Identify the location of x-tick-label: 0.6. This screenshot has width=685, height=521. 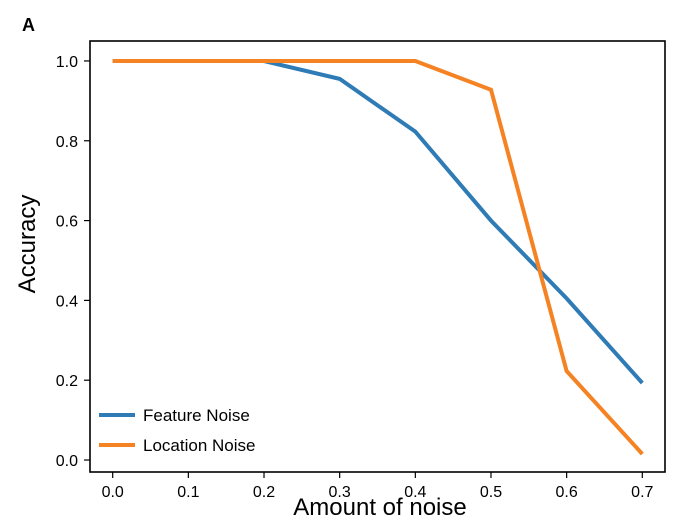
(567, 492).